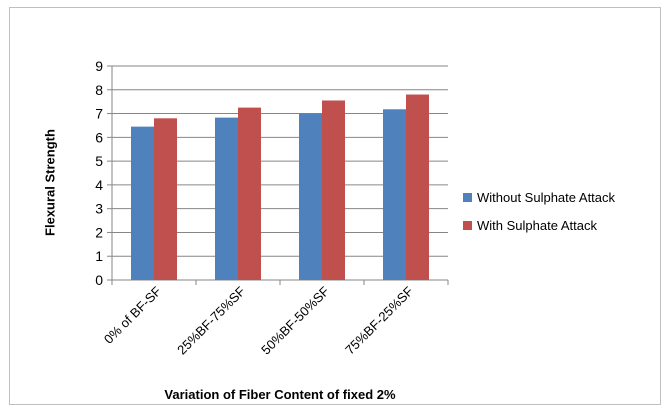 Image resolution: width=662 pixels, height=406 pixels. I want to click on x-axis-label: Variation of Fiber Content of fixed 2%, so click(280, 394).